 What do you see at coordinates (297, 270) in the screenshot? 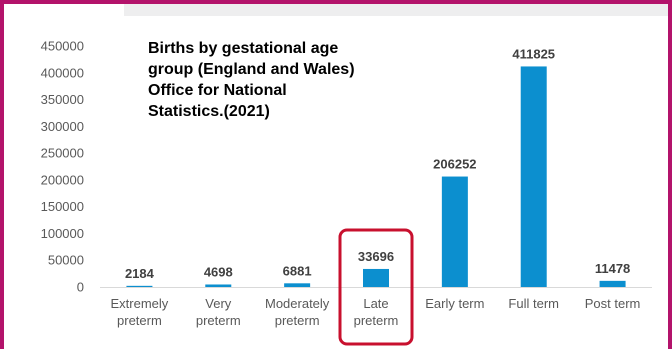
I see `data-label: 6881` at bounding box center [297, 270].